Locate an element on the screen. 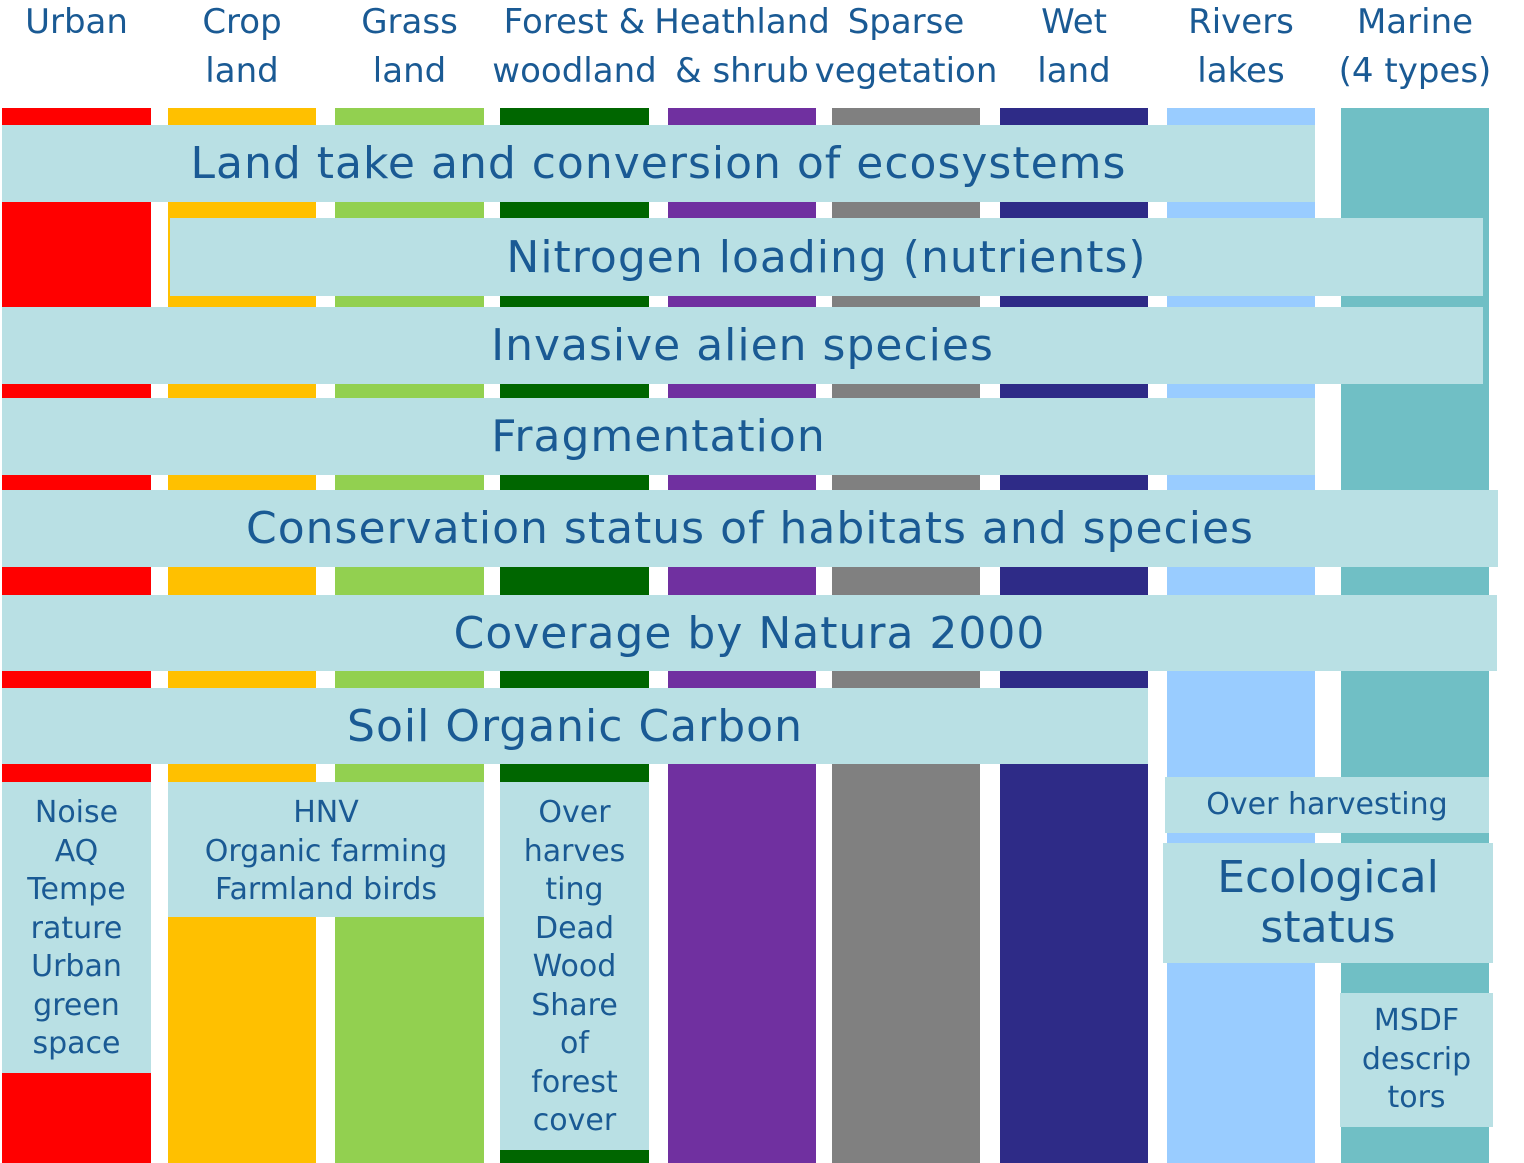  column-label-line: Crop is located at coordinates (242, 22).